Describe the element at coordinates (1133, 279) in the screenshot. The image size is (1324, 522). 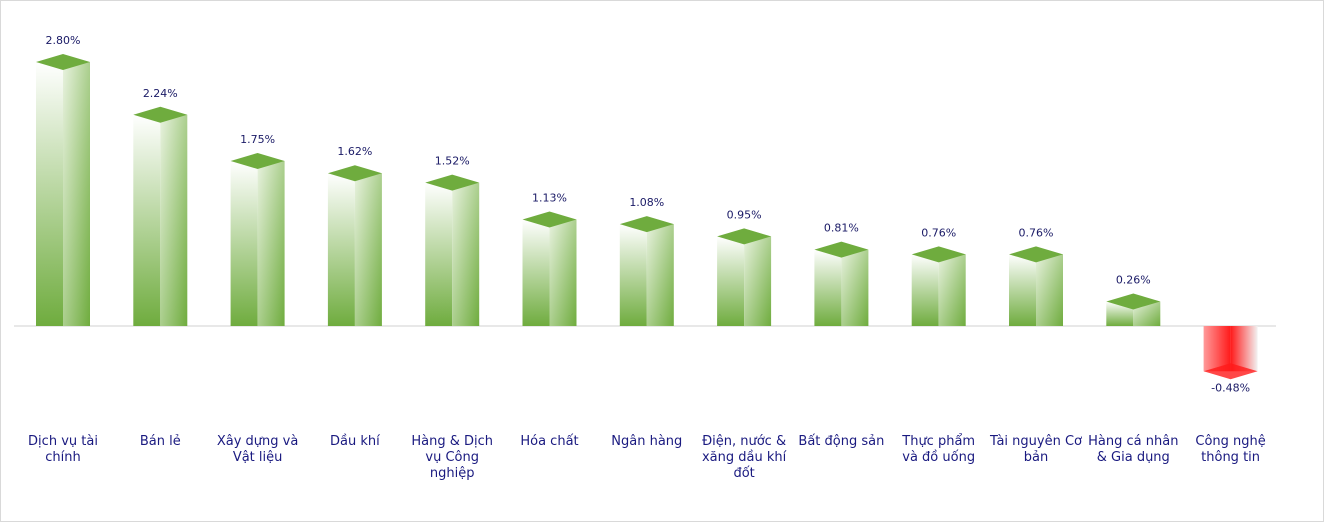
I see `value-label: 0.26%` at that location.